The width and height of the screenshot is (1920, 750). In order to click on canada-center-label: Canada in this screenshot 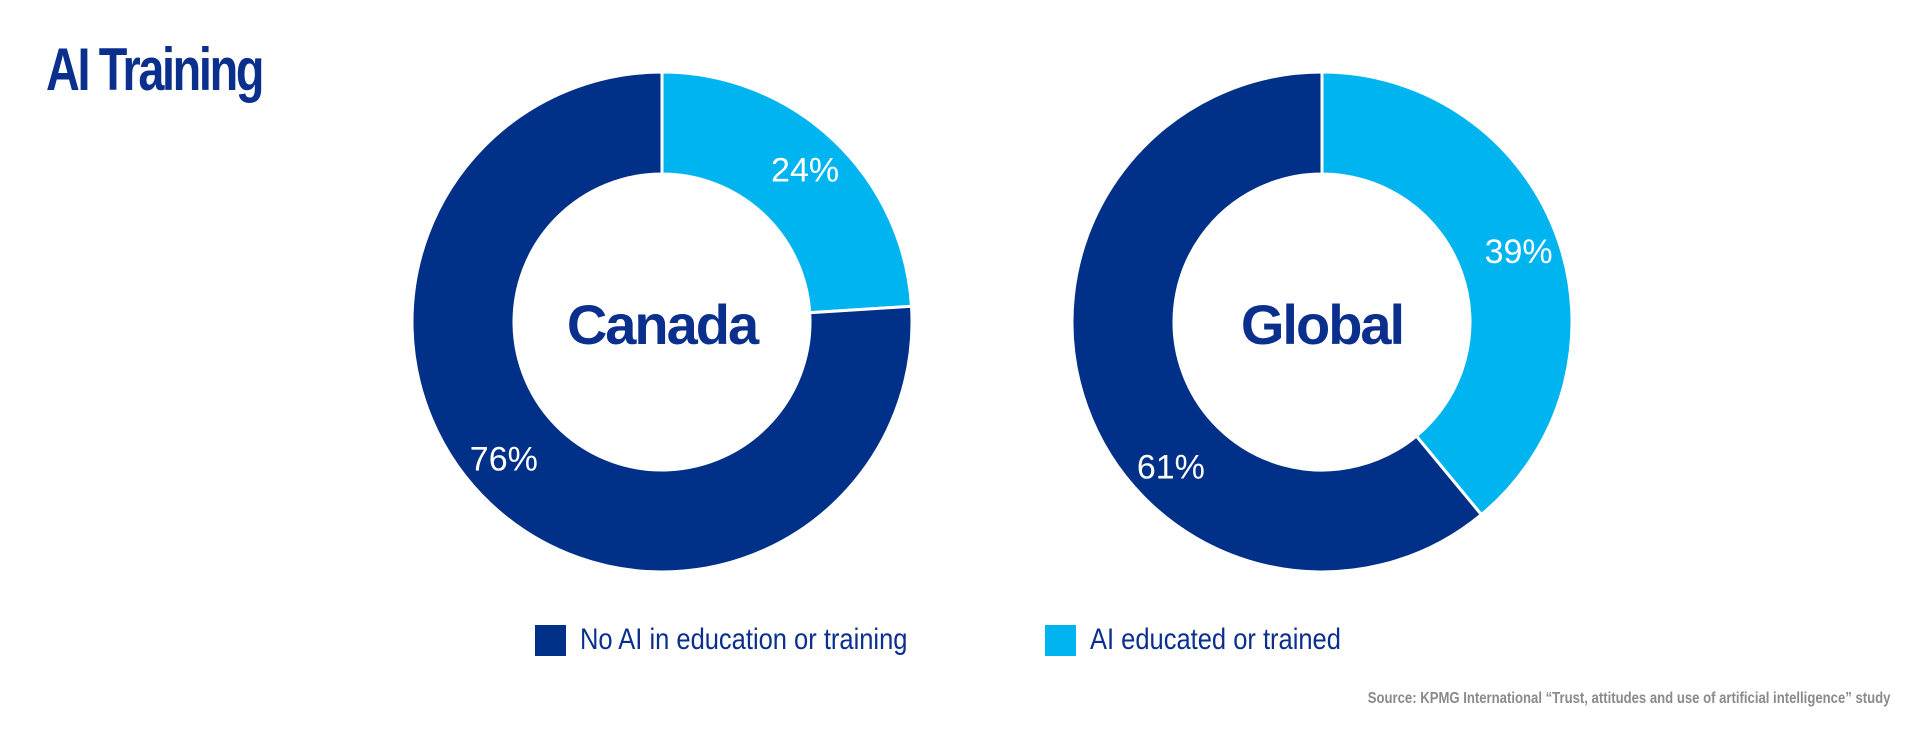, I will do `click(663, 324)`.